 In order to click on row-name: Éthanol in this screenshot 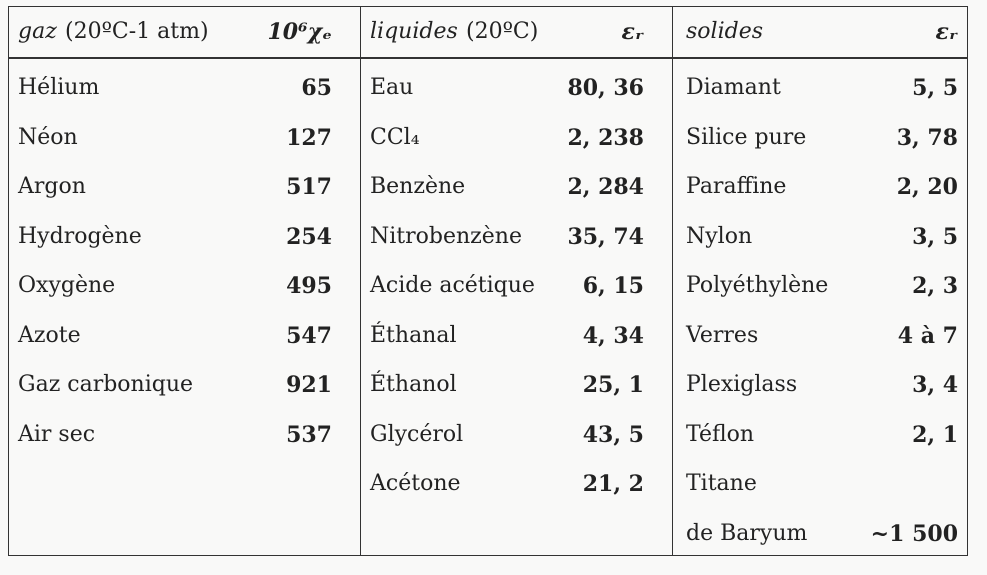, I will do `click(413, 384)`.